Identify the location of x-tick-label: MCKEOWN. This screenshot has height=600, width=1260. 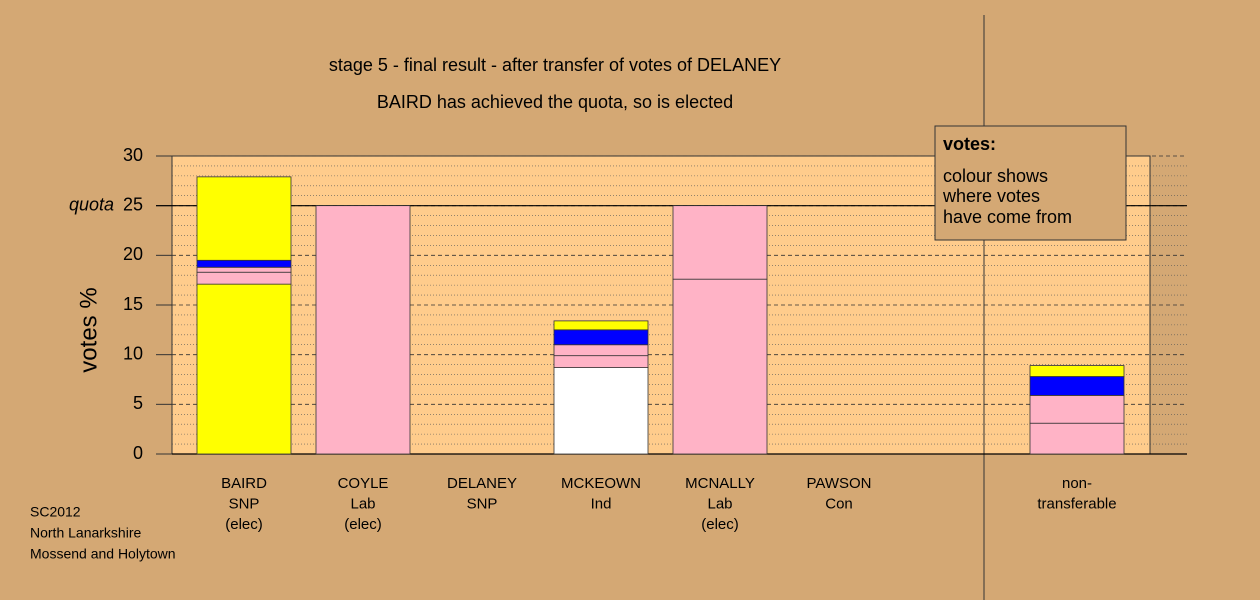
(601, 483).